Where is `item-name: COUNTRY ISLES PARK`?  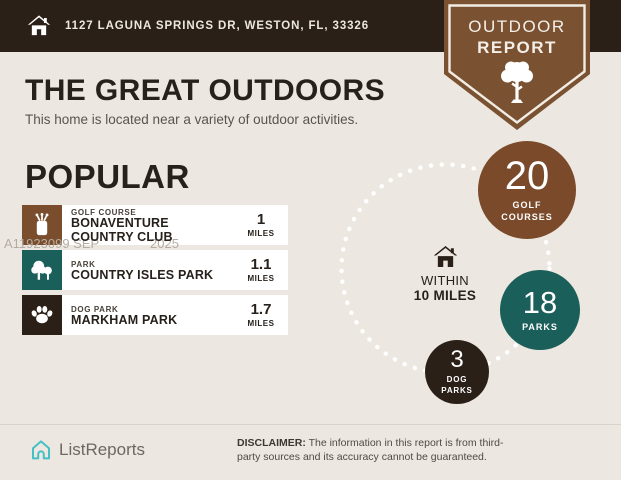
item-name: COUNTRY ISLES PARK is located at coordinates (142, 274).